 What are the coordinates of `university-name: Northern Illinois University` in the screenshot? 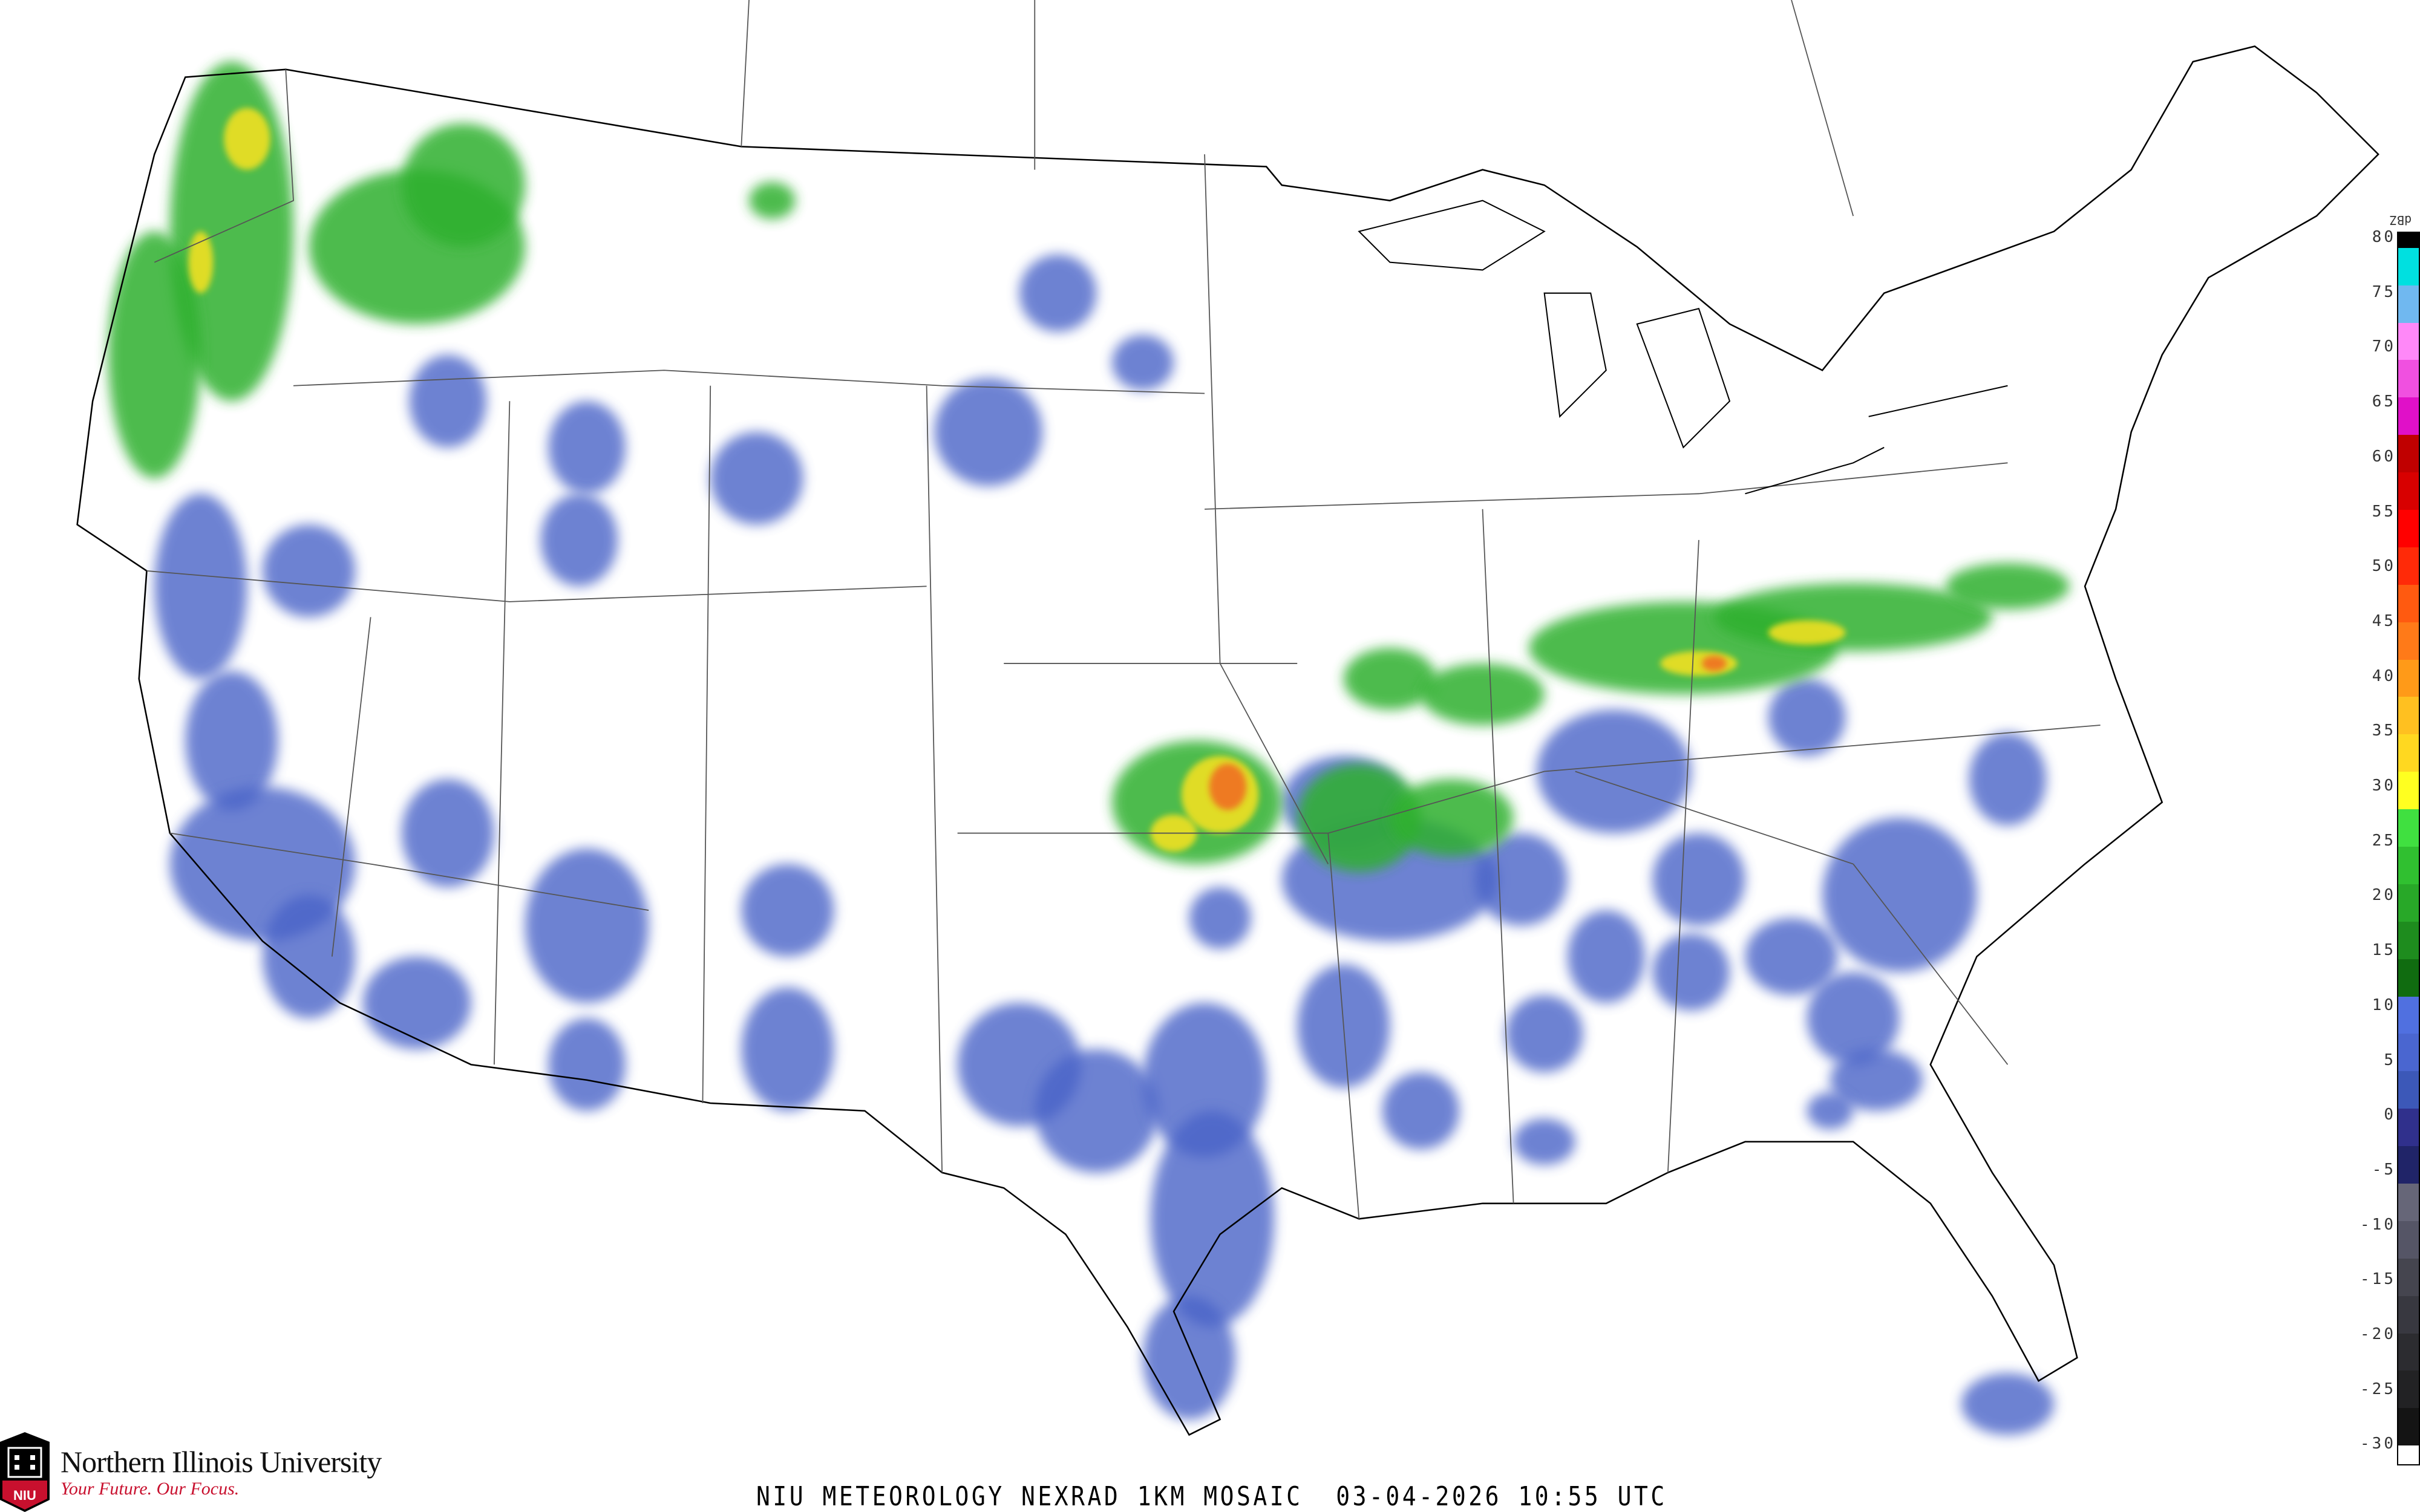 It's located at (221, 1462).